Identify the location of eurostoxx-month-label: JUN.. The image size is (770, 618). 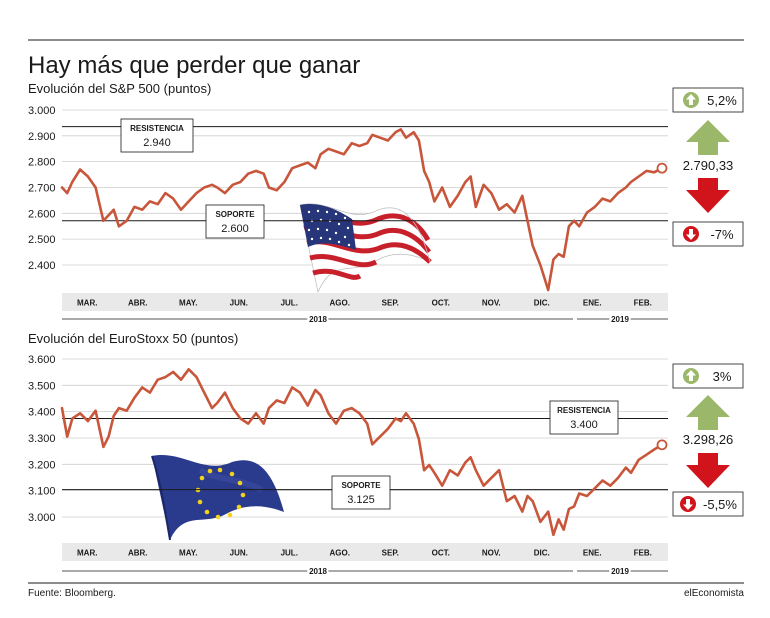
(239, 553).